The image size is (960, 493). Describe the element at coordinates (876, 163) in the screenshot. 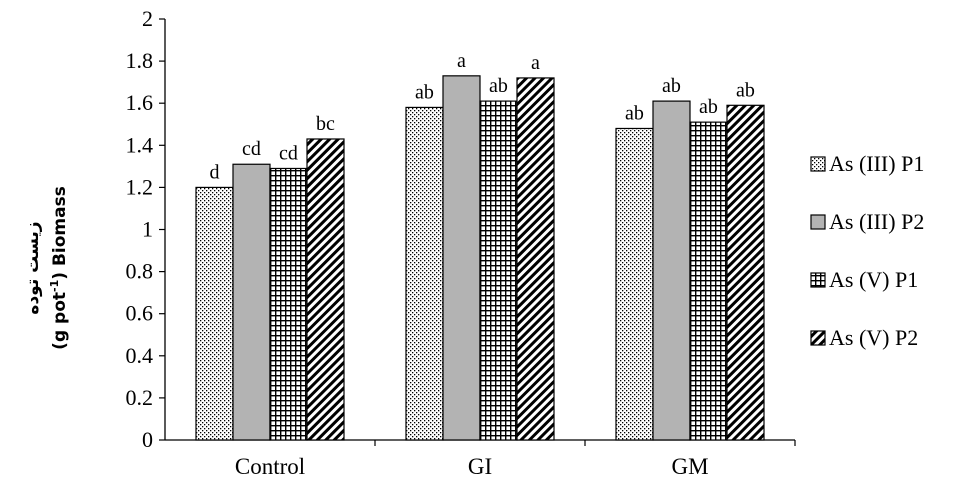

I see `legend-label: As (III) P1` at that location.